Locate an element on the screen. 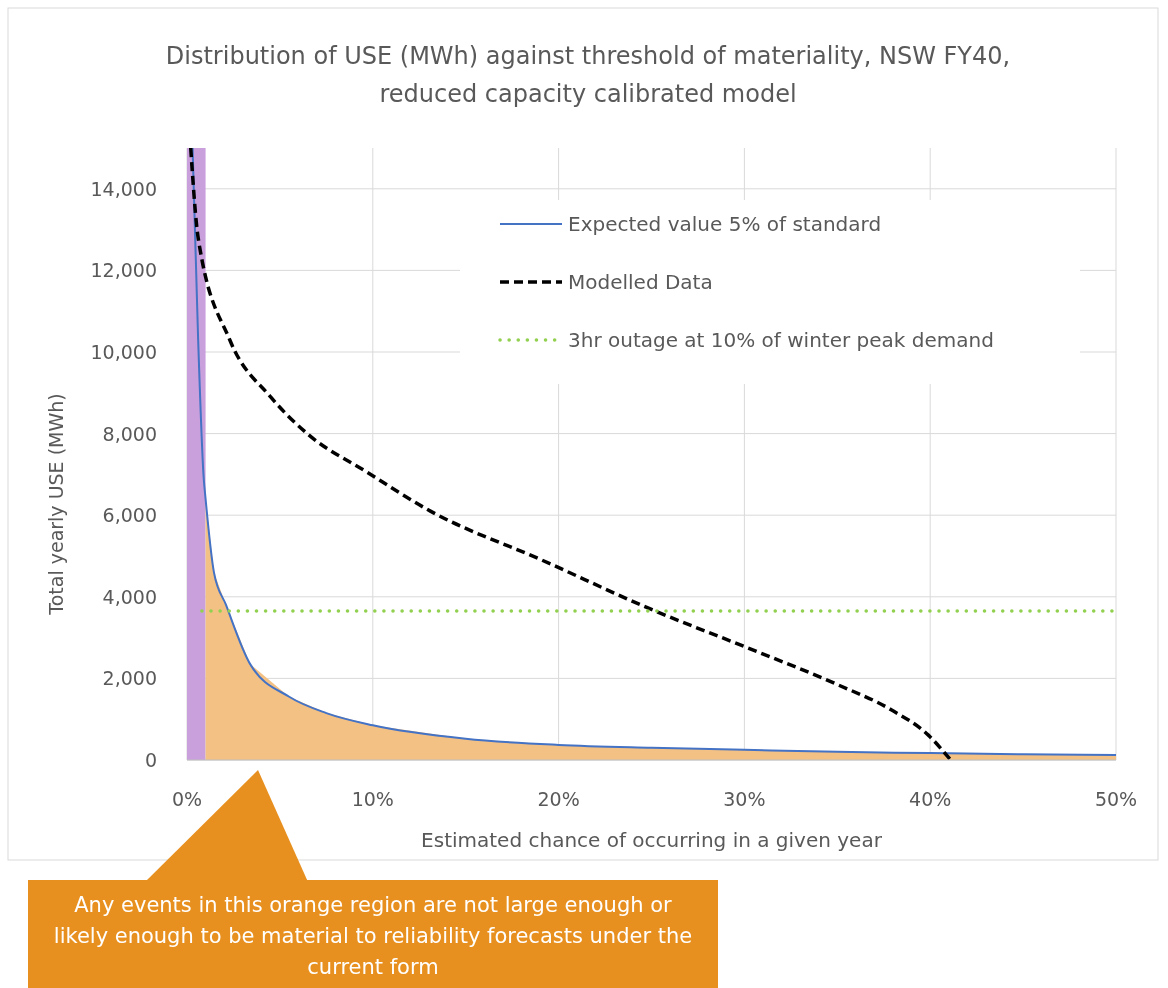 The width and height of the screenshot is (1168, 988). legend-label: Expected value 5% of standard is located at coordinates (725, 224).